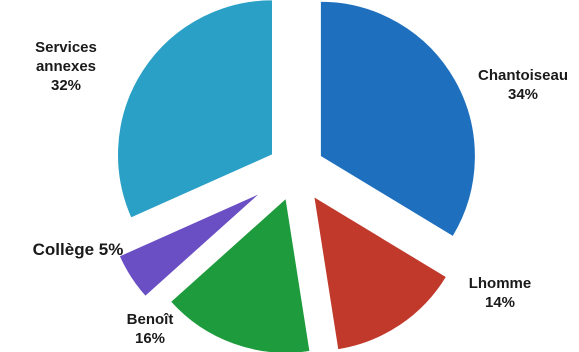 This screenshot has height=352, width=579. What do you see at coordinates (380, 273) in the screenshot?
I see `pie-slice-lhomme` at bounding box center [380, 273].